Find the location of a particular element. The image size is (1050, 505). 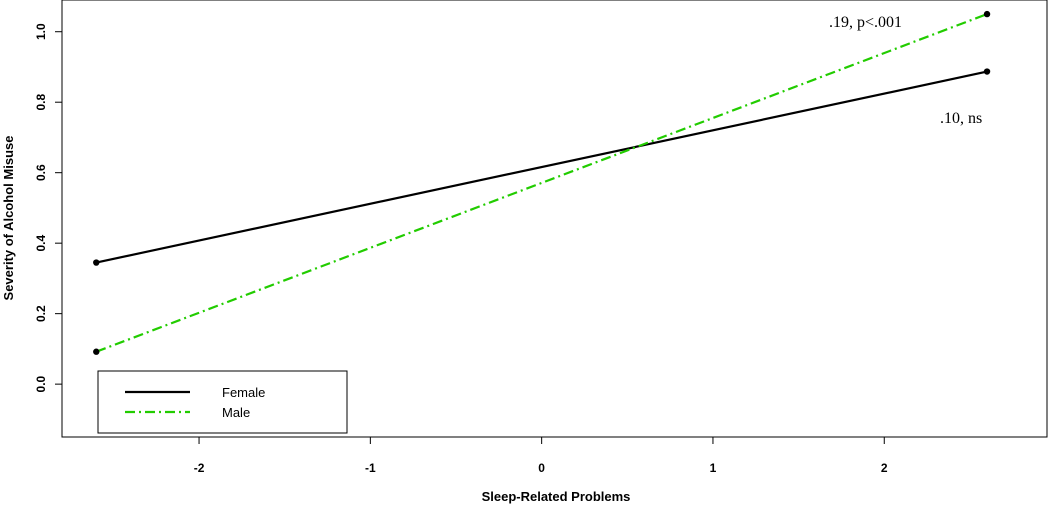

x-tick-label: 2 is located at coordinates (884, 468).